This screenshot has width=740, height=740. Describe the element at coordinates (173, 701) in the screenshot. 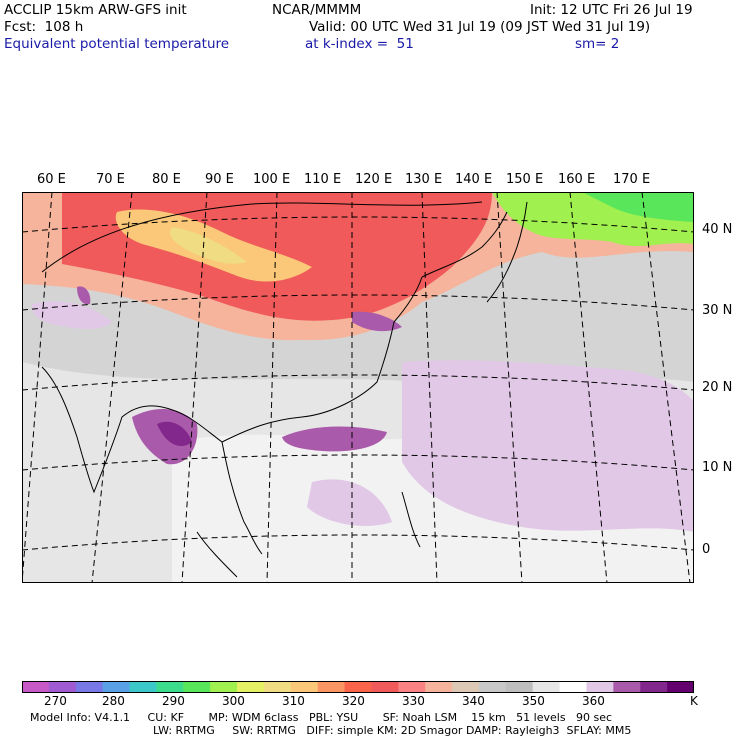

I see `colorbar-label: 290` at that location.